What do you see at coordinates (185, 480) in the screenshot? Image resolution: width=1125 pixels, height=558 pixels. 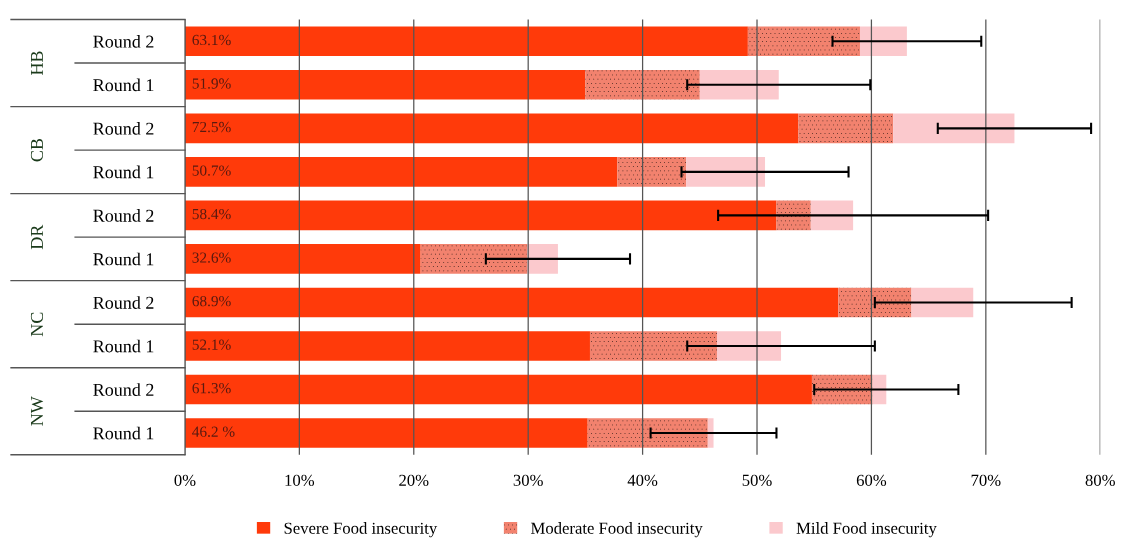 I see `x-tick-label: 0%` at bounding box center [185, 480].